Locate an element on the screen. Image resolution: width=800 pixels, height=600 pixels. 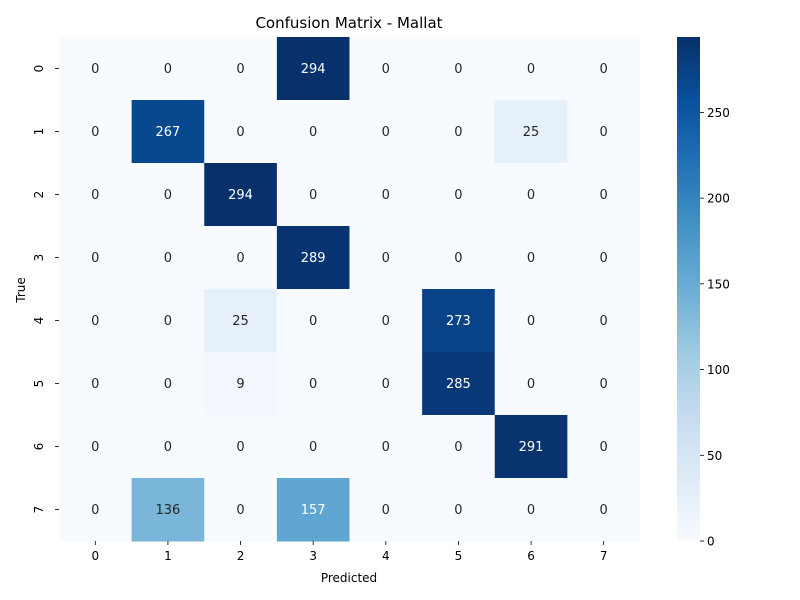
cell-label-1-1: 267 is located at coordinates (168, 132).